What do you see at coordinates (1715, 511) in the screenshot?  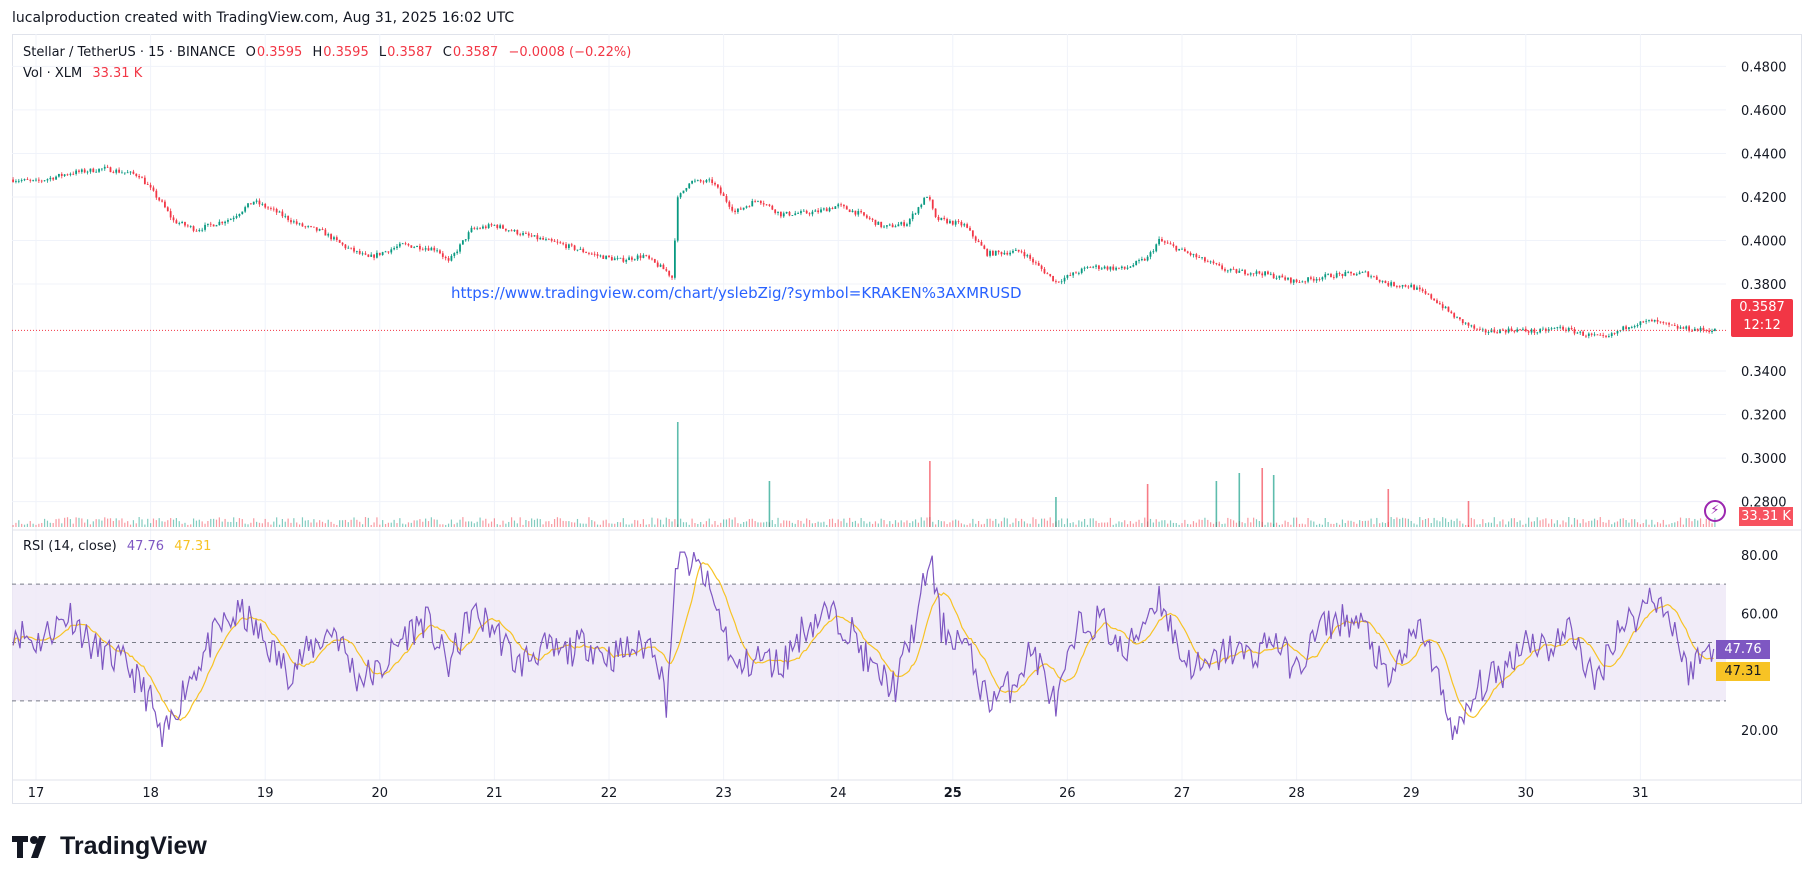 I see `lightning-icon: ⚡` at bounding box center [1715, 511].